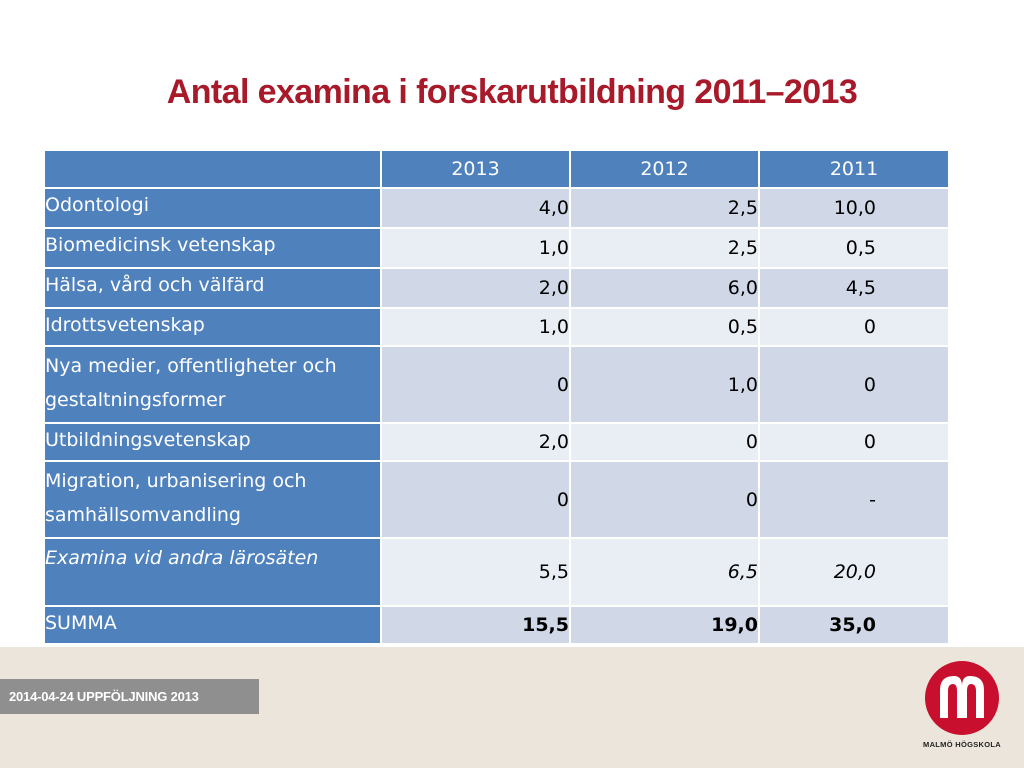 Image resolution: width=1024 pixels, height=768 pixels. I want to click on row-label: Utbildningsvetenskap, so click(212, 442).